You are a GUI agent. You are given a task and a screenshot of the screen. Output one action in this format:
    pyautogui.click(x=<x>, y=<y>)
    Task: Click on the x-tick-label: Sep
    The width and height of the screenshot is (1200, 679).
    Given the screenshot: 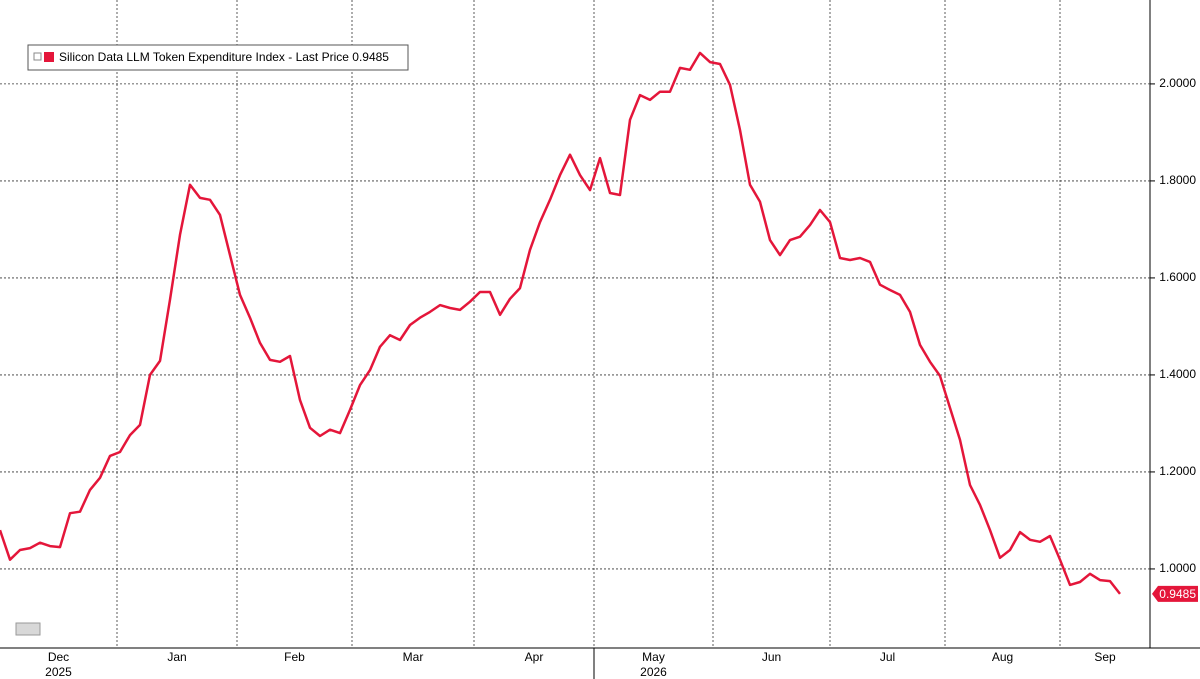 What is the action you would take?
    pyautogui.click(x=1105, y=657)
    